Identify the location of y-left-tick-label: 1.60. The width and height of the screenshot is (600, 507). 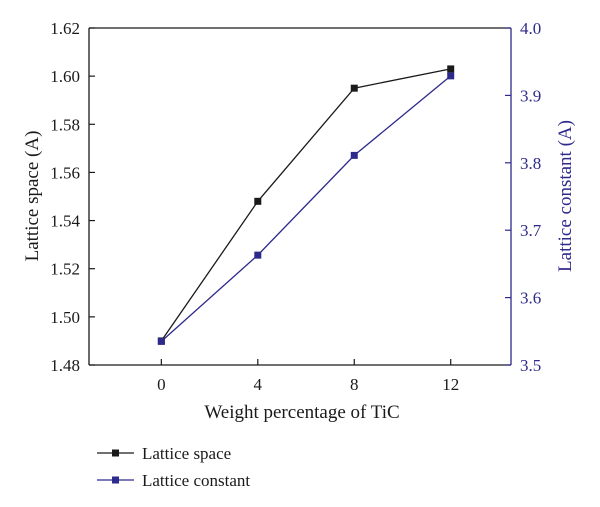
(65, 76).